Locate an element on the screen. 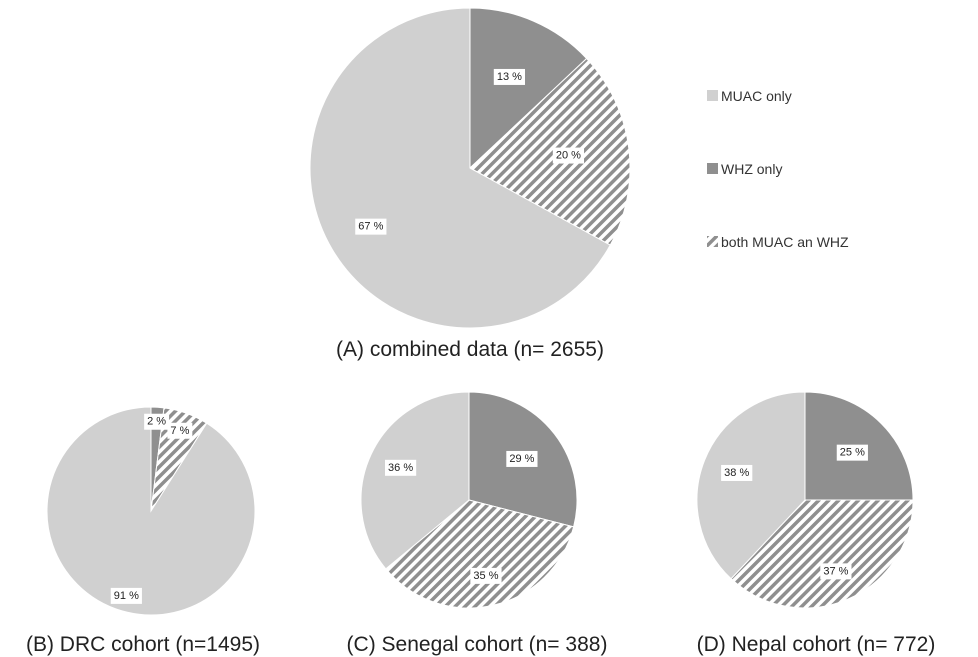 The height and width of the screenshot is (657, 978). data-label-bg-senegal-whz-only is located at coordinates (522, 458).